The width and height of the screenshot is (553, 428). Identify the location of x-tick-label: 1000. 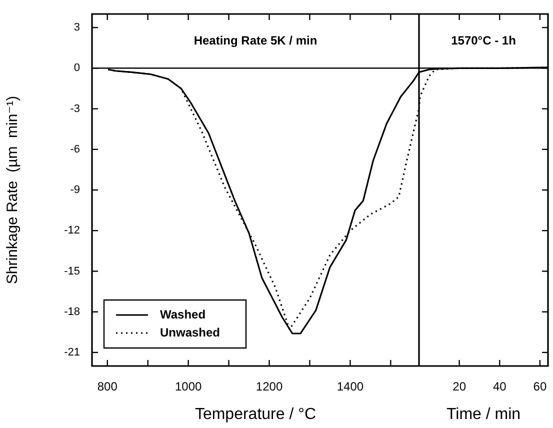
(188, 387).